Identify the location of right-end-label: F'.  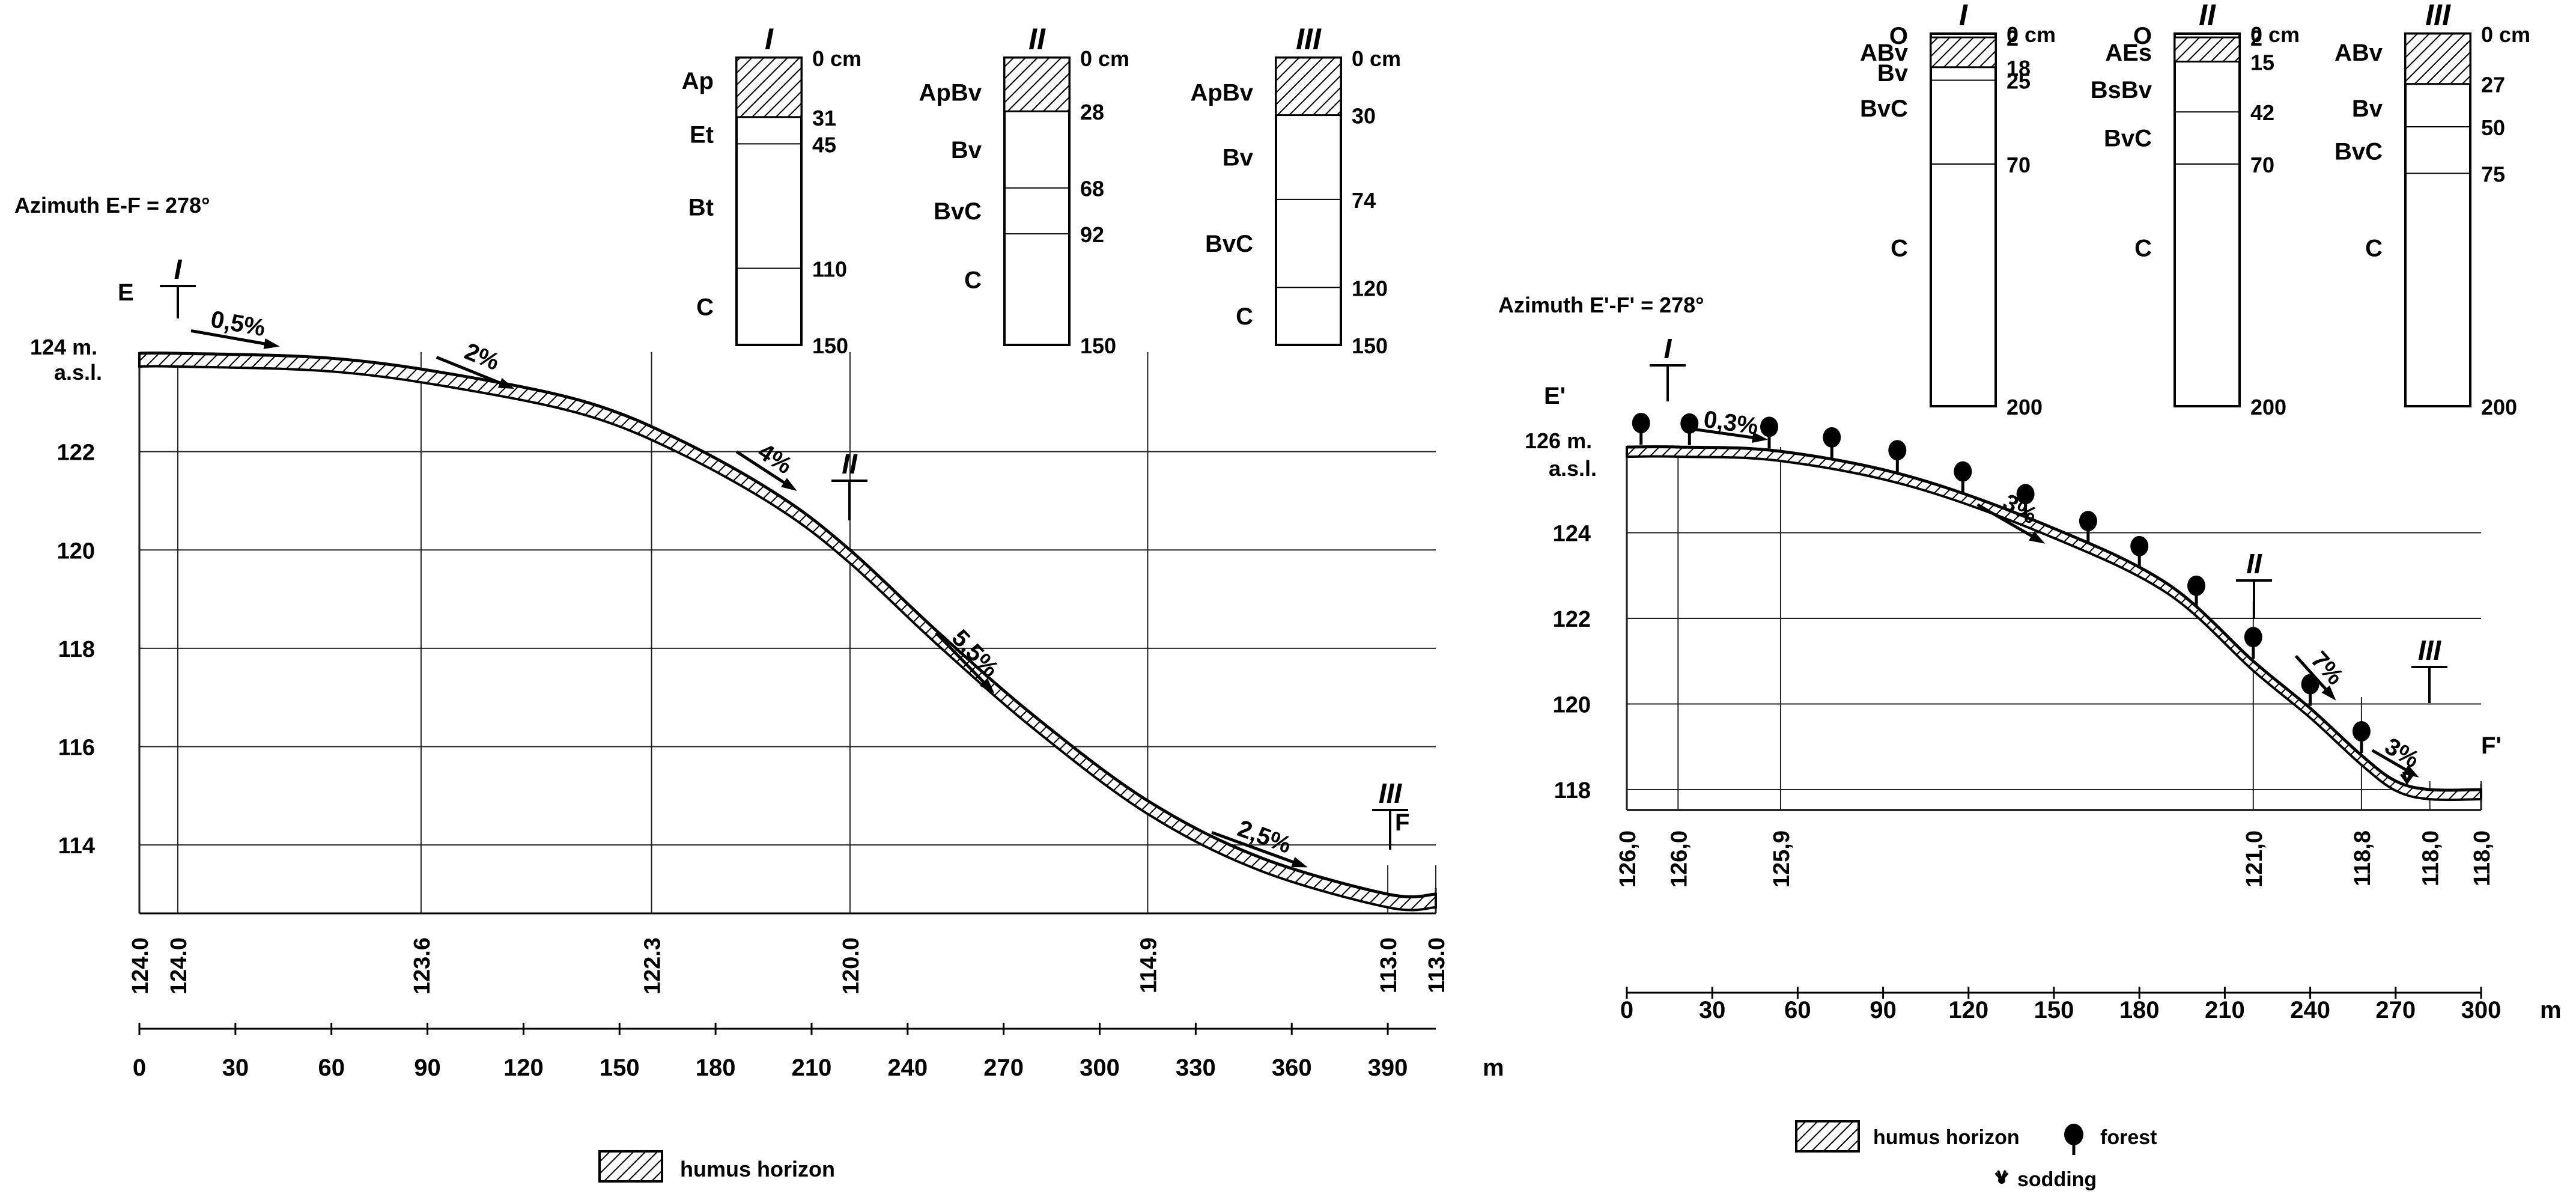
(2491, 745).